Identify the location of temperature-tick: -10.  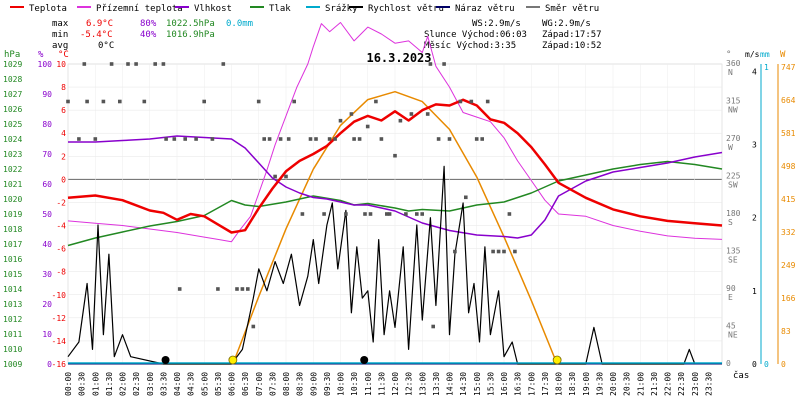
(59, 295).